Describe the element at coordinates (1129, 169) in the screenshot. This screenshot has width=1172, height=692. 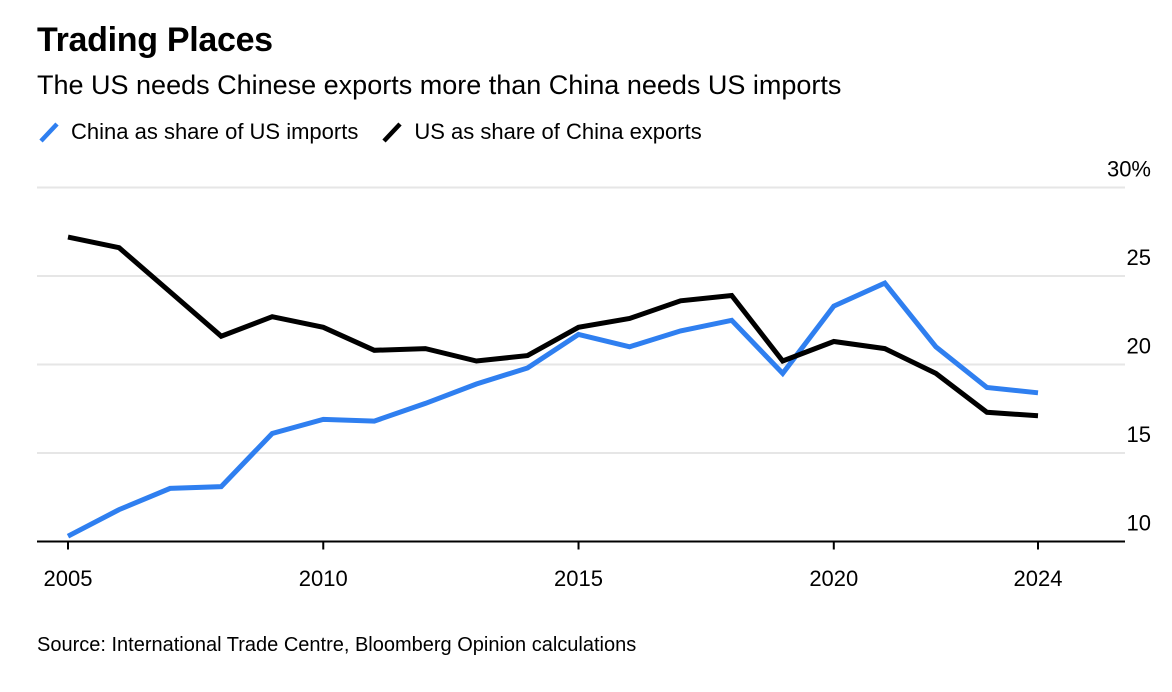
I see `y-tick-label-30: 30%` at that location.